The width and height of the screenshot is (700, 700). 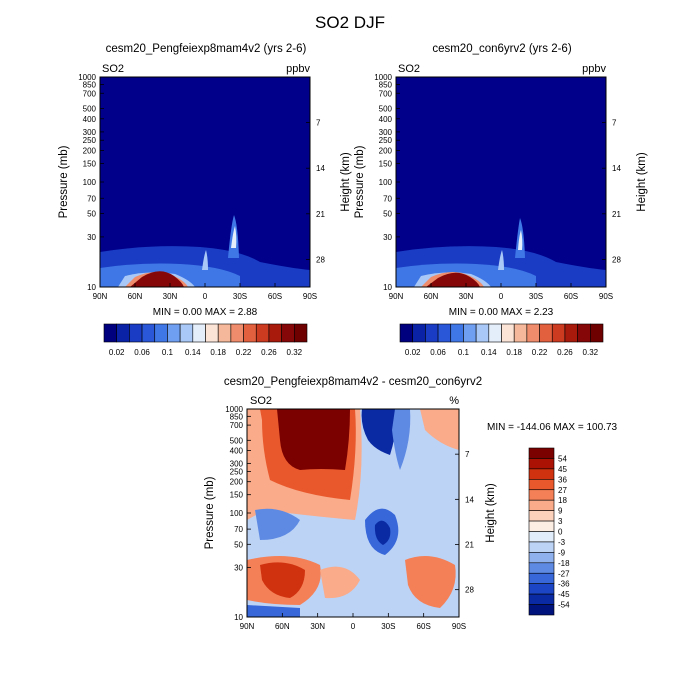 I want to click on latitude-tick-label: 90N, so click(x=396, y=296).